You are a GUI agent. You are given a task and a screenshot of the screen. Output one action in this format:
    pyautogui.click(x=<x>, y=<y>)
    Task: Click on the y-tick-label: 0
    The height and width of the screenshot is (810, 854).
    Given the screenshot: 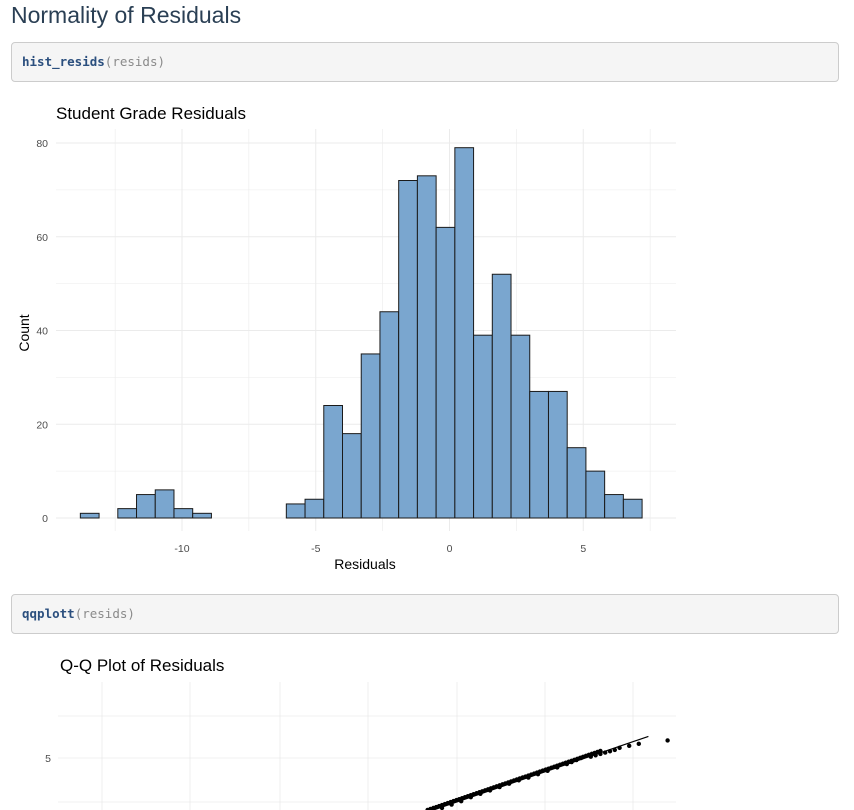 What is the action you would take?
    pyautogui.click(x=45, y=519)
    